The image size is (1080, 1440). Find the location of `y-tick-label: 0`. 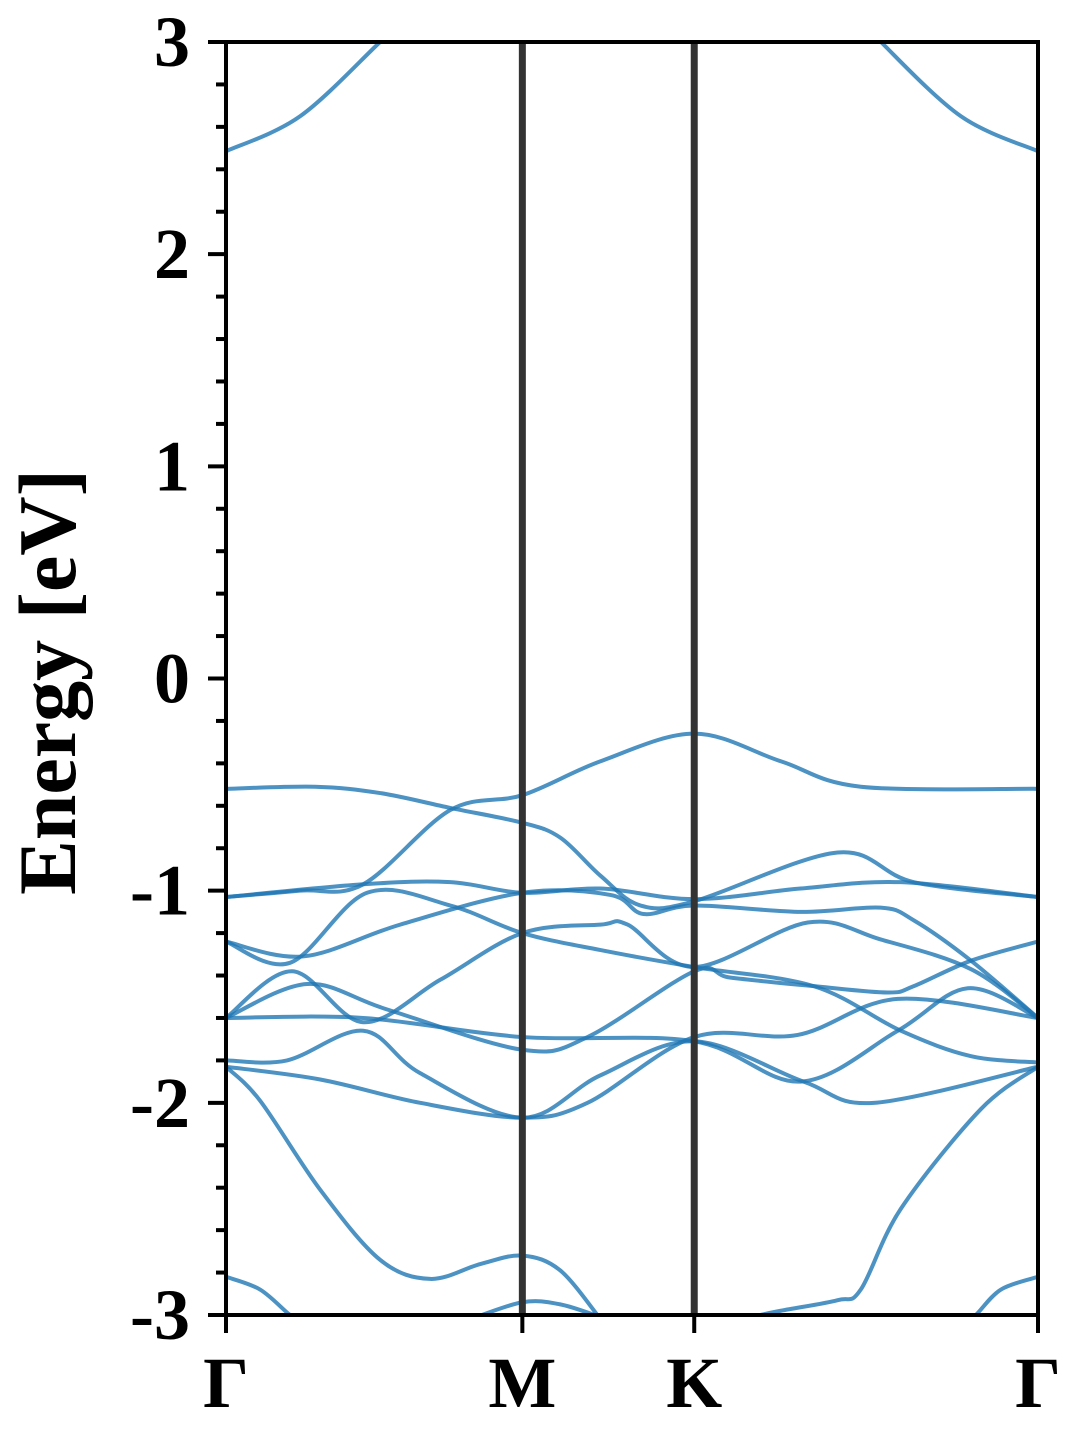

y-tick-label: 0 is located at coordinates (172, 679).